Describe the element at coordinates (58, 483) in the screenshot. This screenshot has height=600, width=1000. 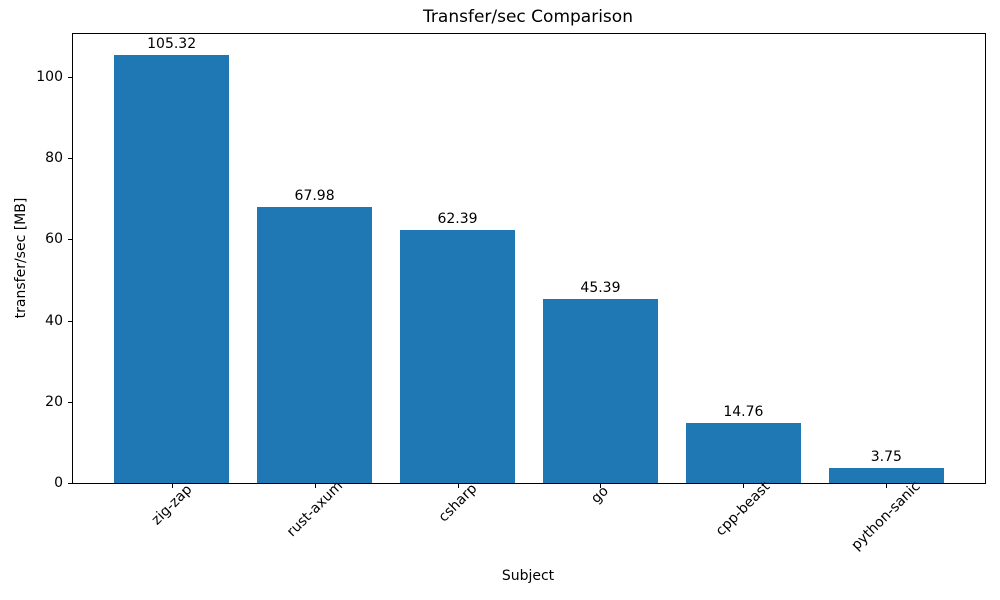
I see `y-tick-label: 0` at that location.